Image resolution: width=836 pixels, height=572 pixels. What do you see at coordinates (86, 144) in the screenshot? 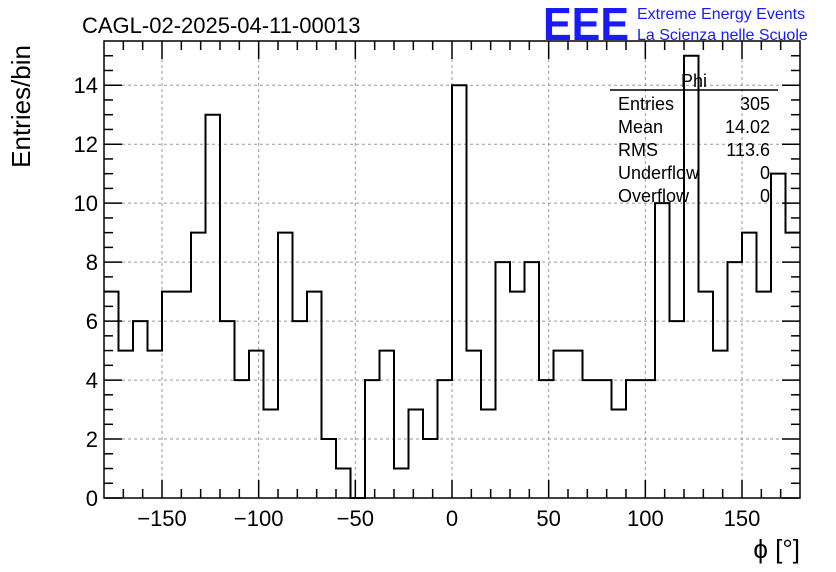
I see `y-tick-label: 12` at bounding box center [86, 144].